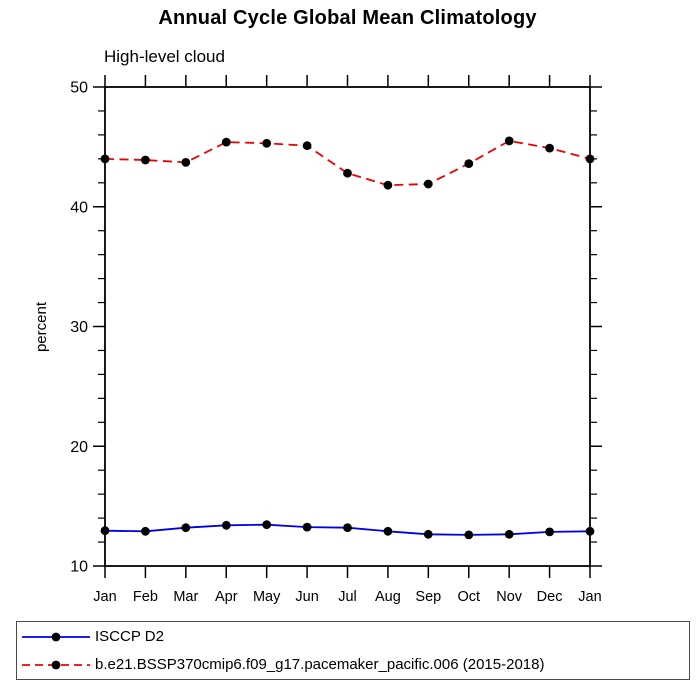 The height and width of the screenshot is (700, 700). I want to click on x-tick-label: Sep, so click(428, 597).